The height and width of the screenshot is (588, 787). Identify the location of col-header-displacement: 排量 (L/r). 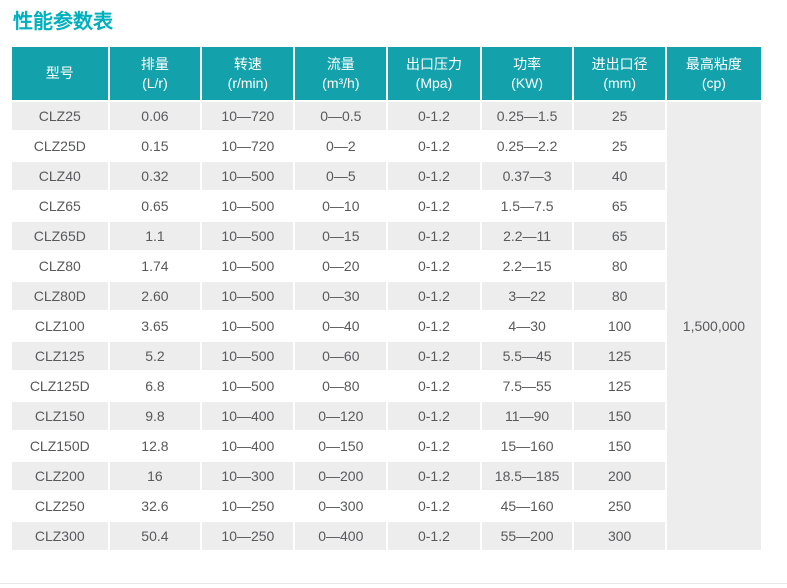
(155, 73).